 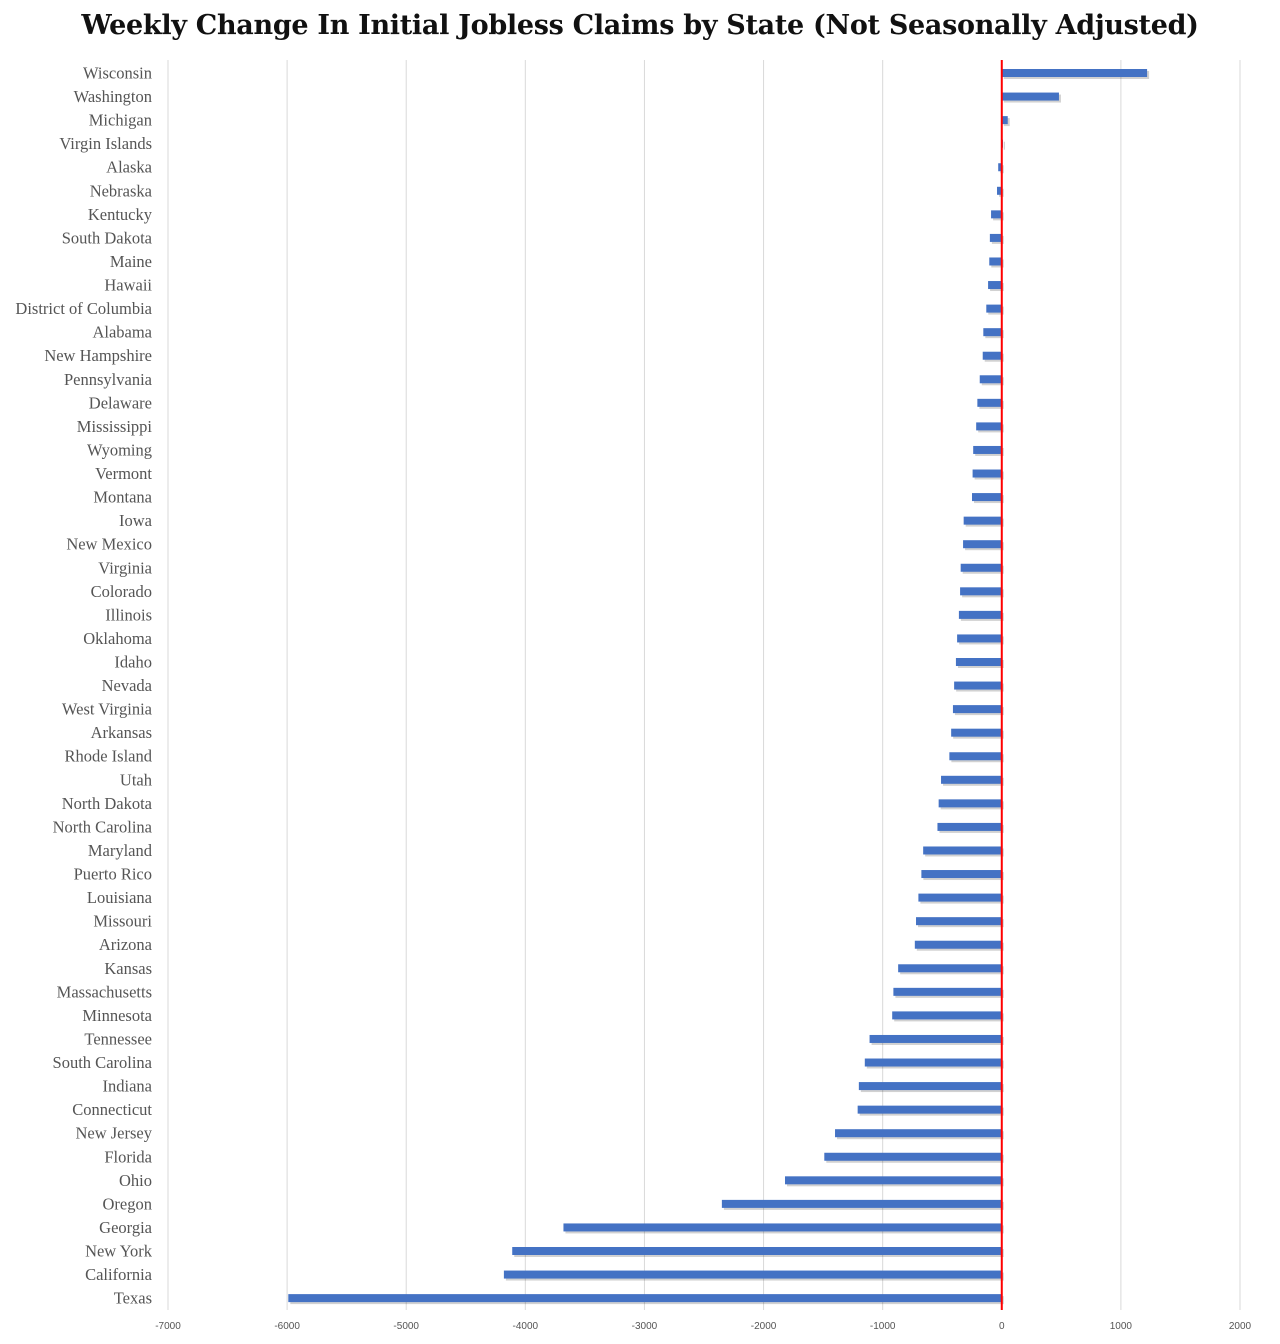 I want to click on category-label: North Dakota, so click(x=107, y=803).